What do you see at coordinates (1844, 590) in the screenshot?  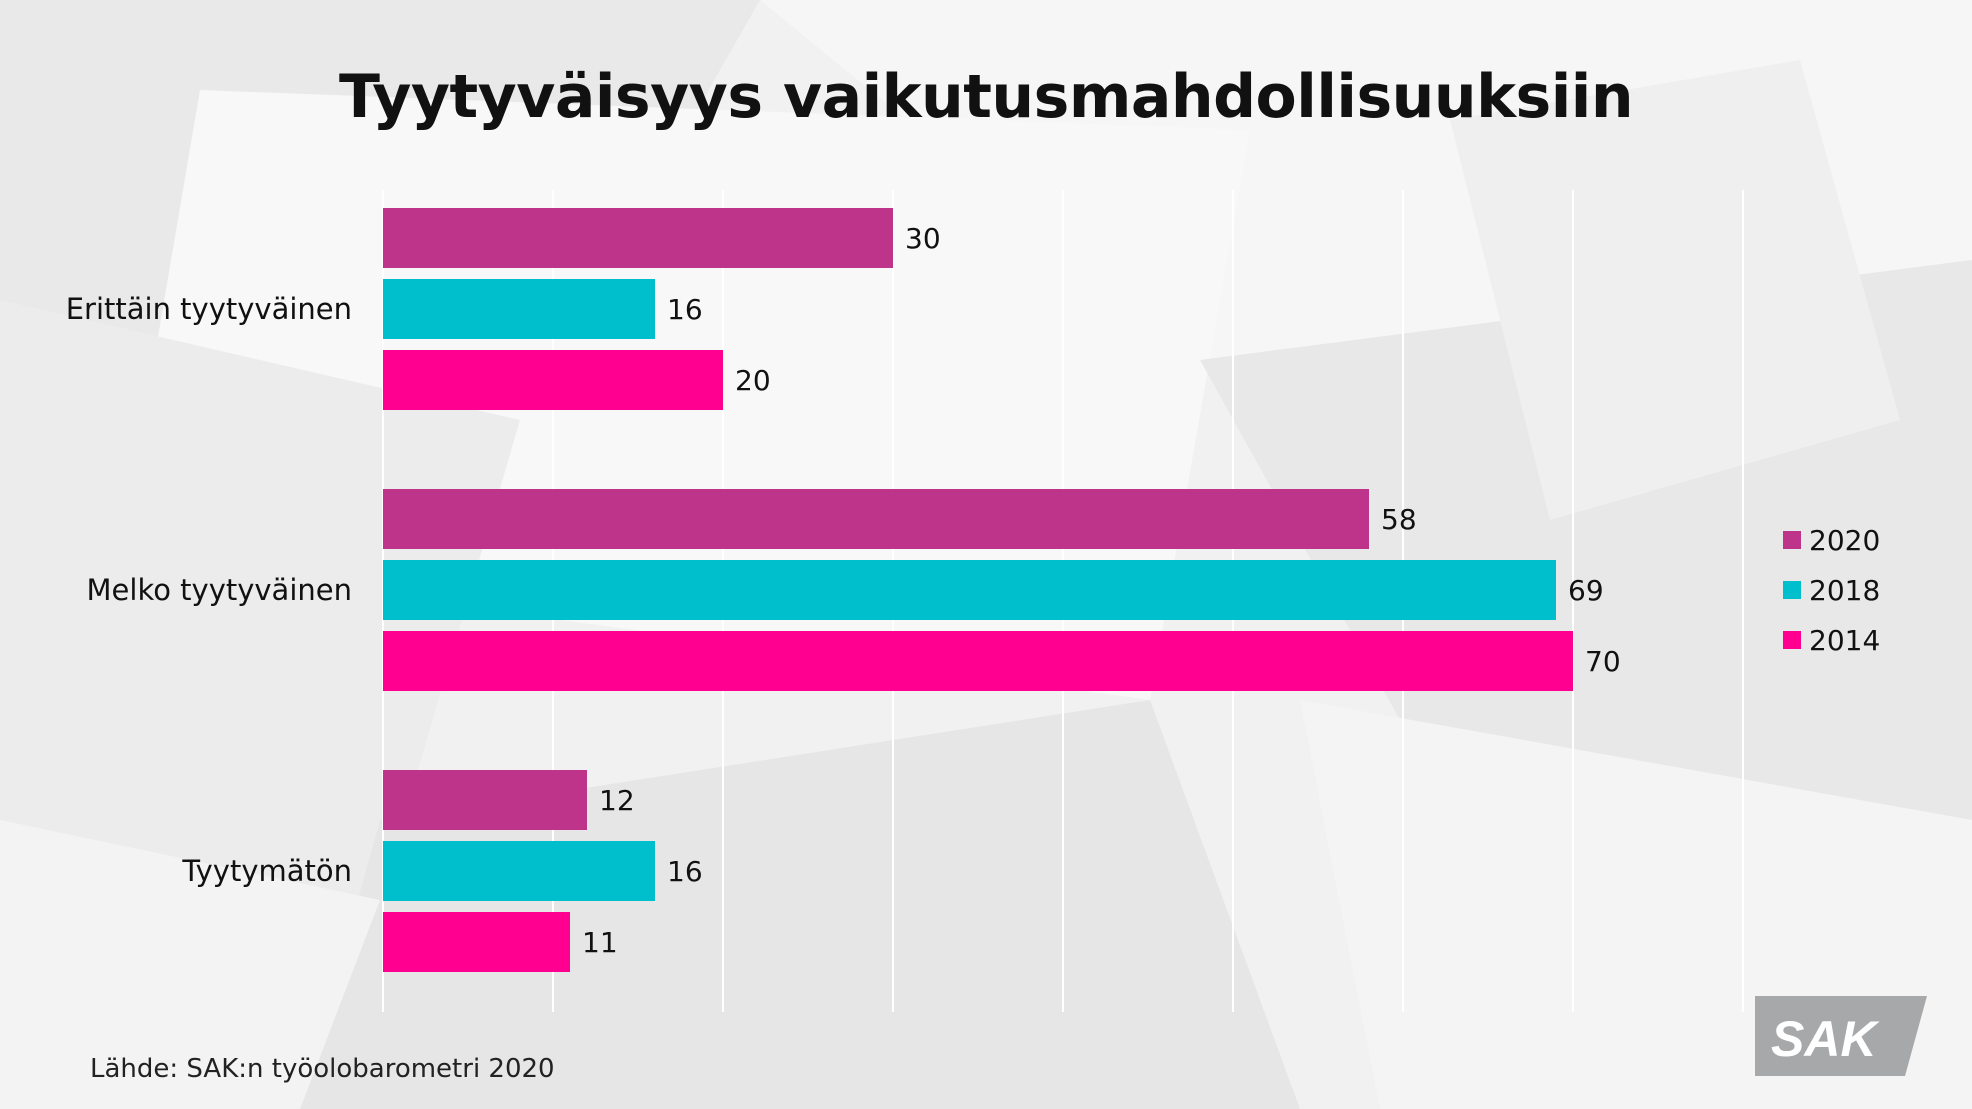 I see `legend-label: 2018` at bounding box center [1844, 590].